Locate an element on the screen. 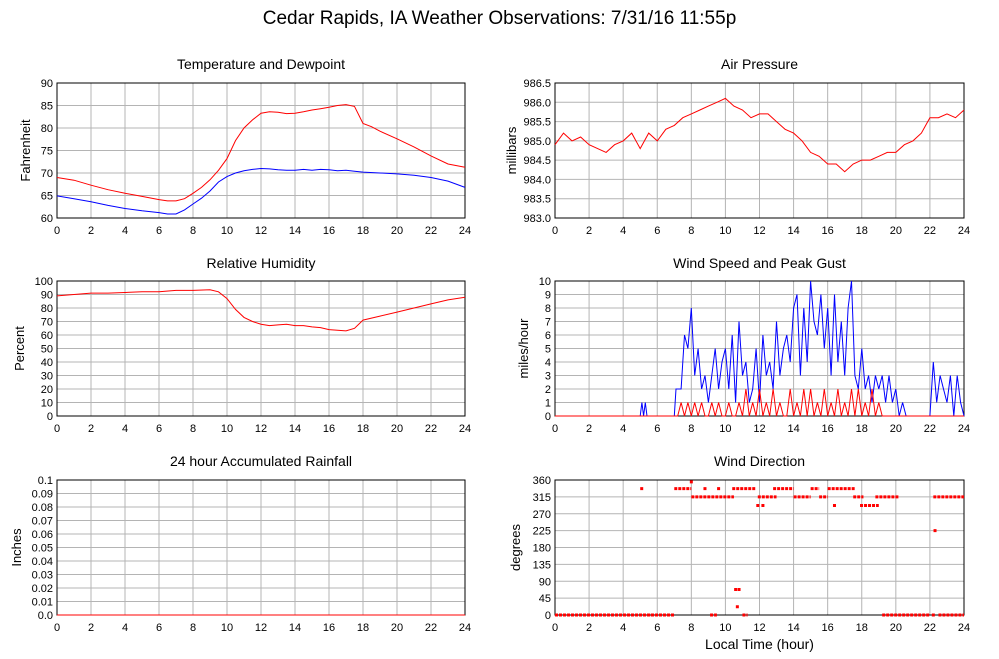 This screenshot has width=999, height=659. y-axis-label: Fahrenheit is located at coordinates (25, 150).